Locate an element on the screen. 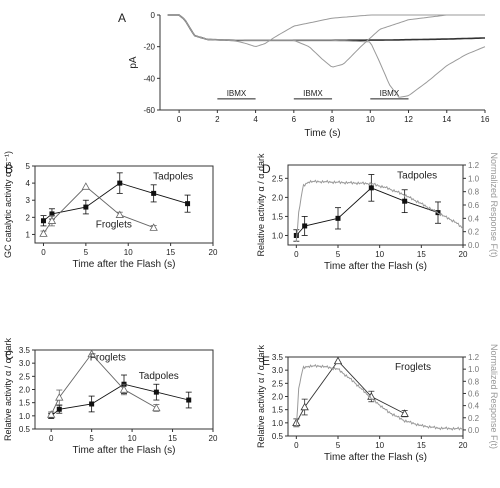  series-label: Tadpoles is located at coordinates (173, 177).